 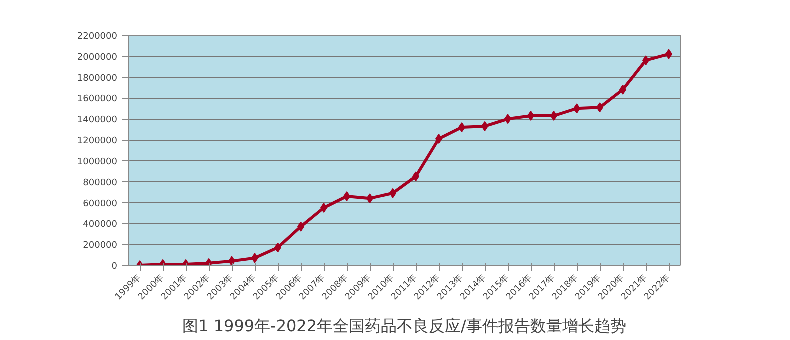 What do you see at coordinates (97, 79) in the screenshot?
I see `y-tick-label: 1800000` at bounding box center [97, 79].